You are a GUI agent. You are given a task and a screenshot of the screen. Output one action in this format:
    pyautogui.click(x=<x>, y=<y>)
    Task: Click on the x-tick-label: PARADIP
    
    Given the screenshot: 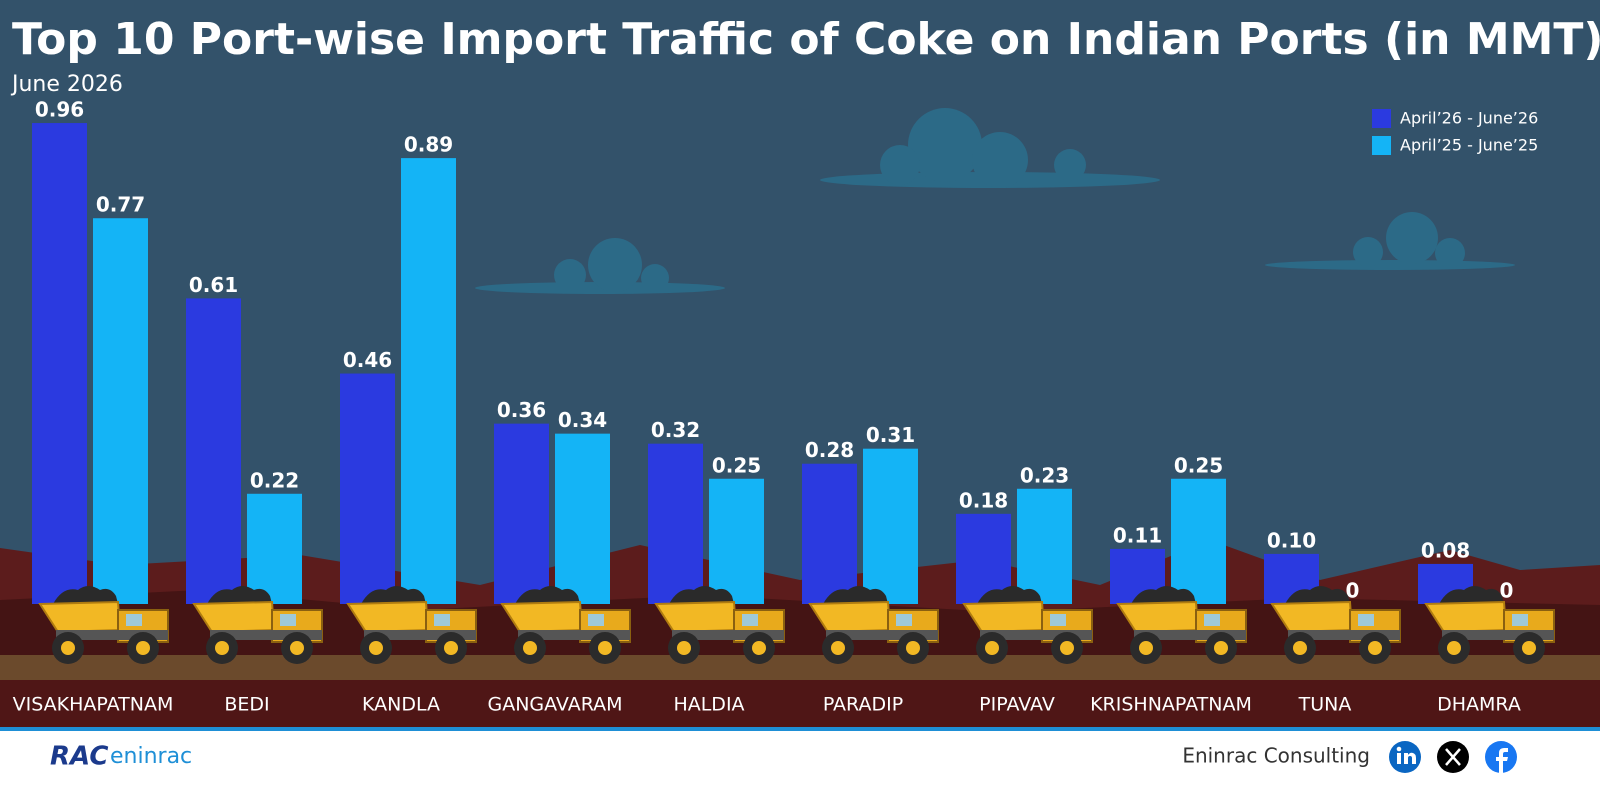 What is the action you would take?
    pyautogui.click(x=863, y=705)
    